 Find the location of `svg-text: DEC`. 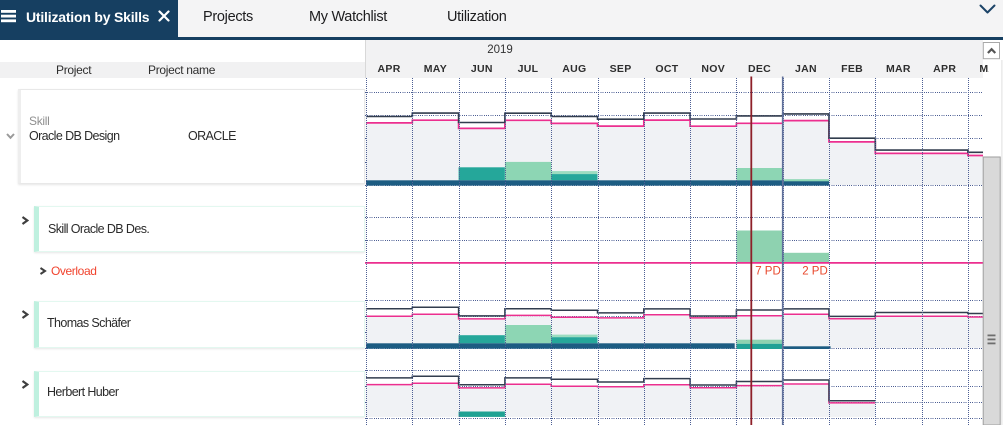

svg-text: DEC is located at coordinates (759, 69).